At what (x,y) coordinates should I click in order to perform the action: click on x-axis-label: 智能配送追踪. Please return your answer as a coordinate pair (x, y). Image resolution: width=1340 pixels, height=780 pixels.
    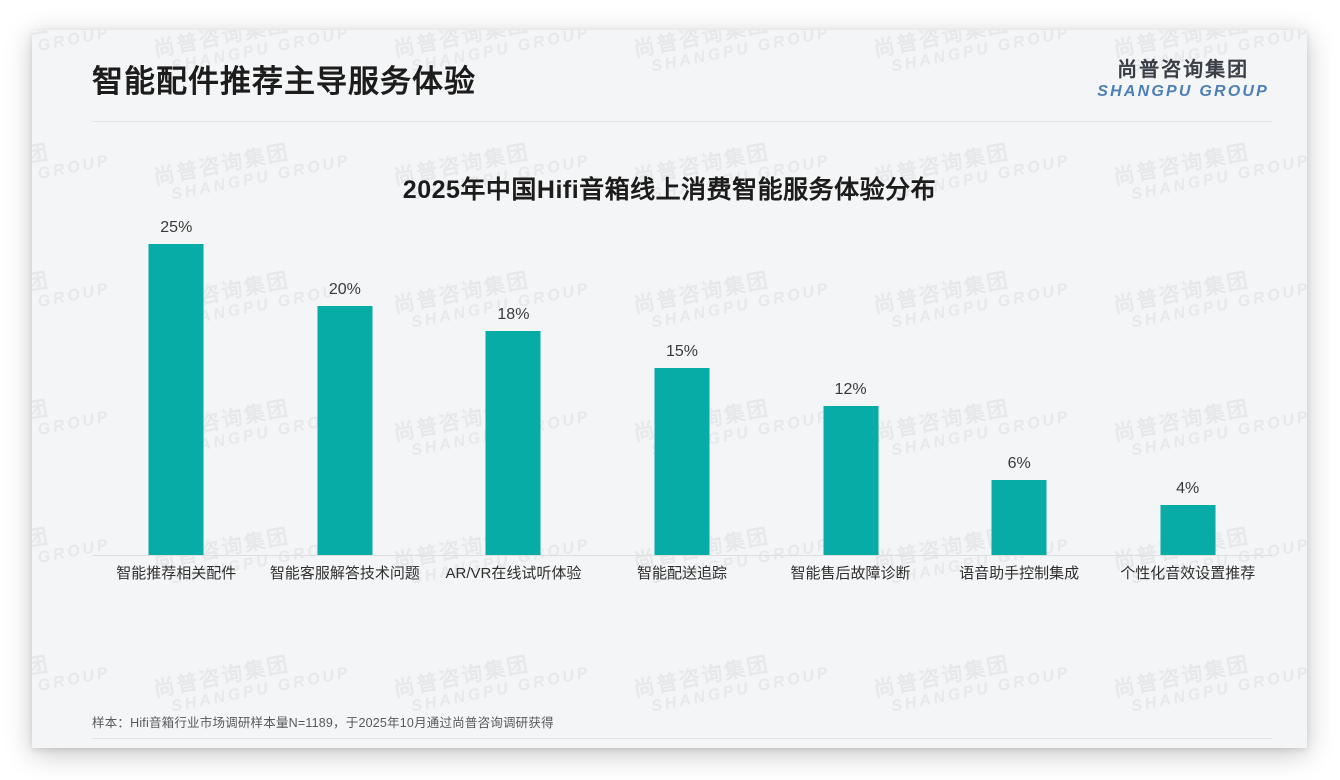
    Looking at the image, I should click on (681, 573).